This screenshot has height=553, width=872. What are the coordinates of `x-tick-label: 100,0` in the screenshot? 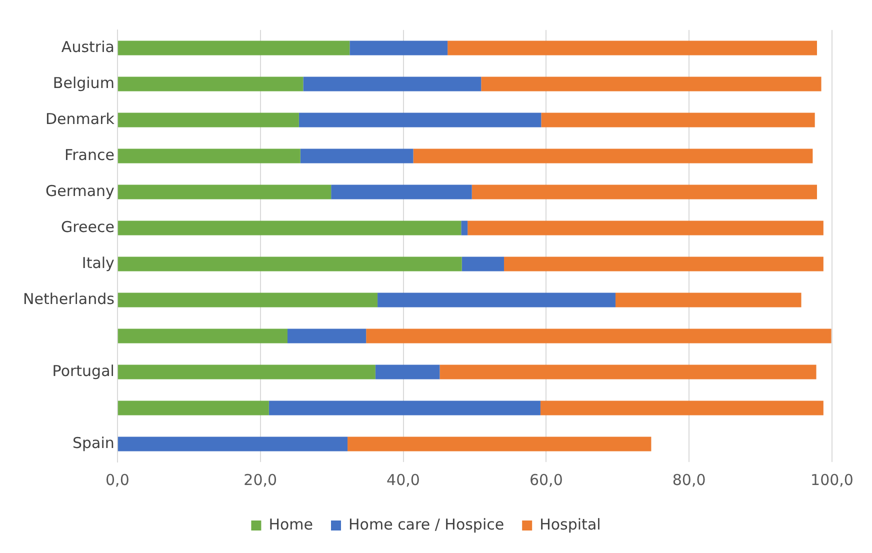 It's located at (832, 479).